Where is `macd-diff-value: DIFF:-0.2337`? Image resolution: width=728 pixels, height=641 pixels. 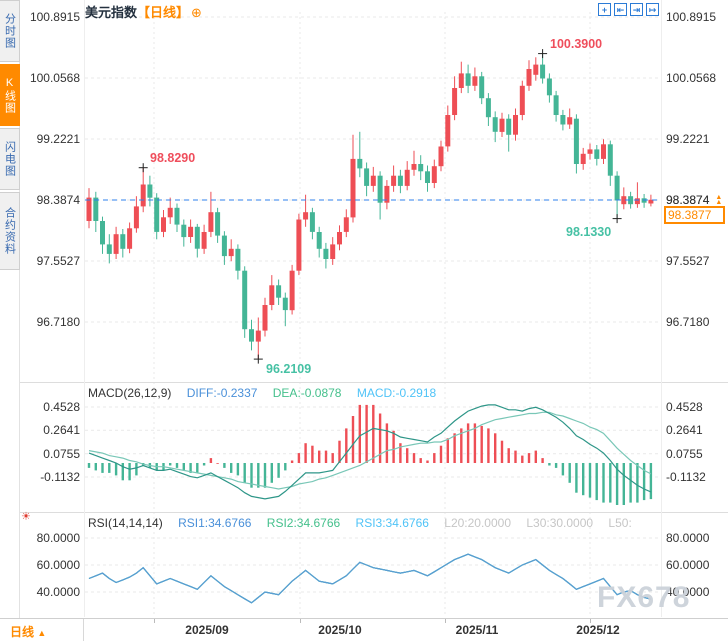
macd-diff-value: DIFF:-0.2337 is located at coordinates (222, 393).